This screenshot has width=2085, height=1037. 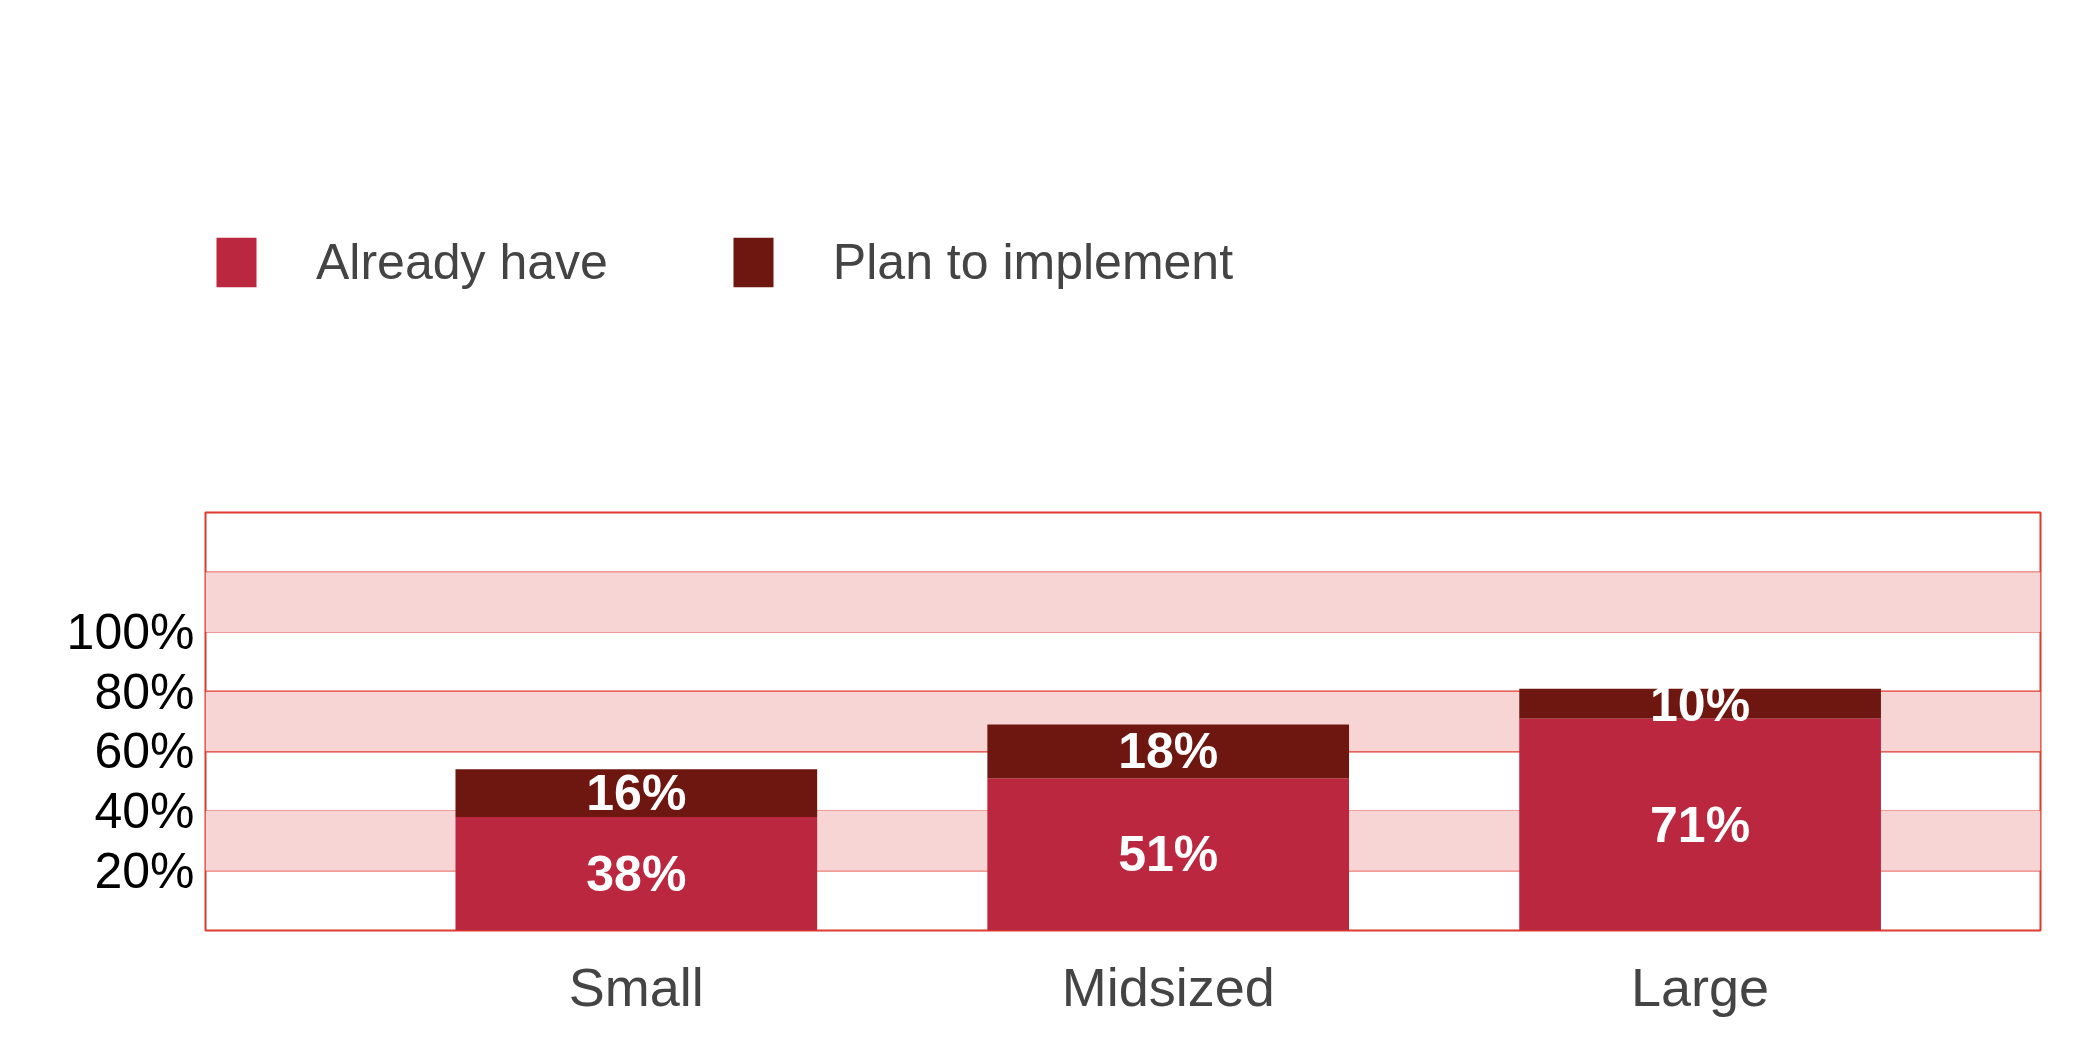 I want to click on text: 71%, so click(x=1700, y=824).